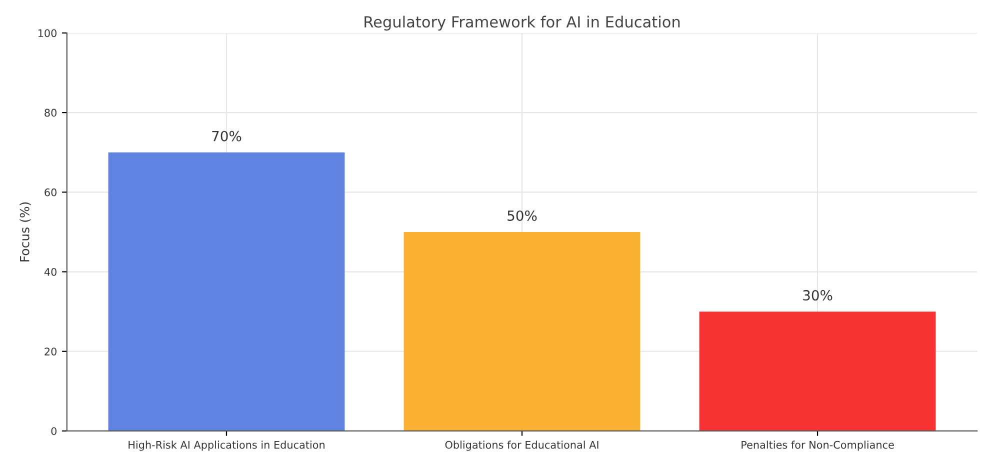 The height and width of the screenshot is (471, 984). Describe the element at coordinates (227, 136) in the screenshot. I see `data-label: 70%` at that location.